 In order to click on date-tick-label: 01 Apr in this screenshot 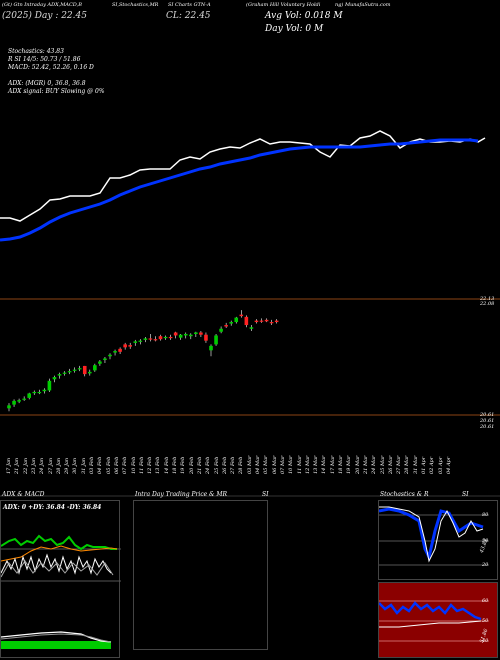, I will do `click(424, 465)`.